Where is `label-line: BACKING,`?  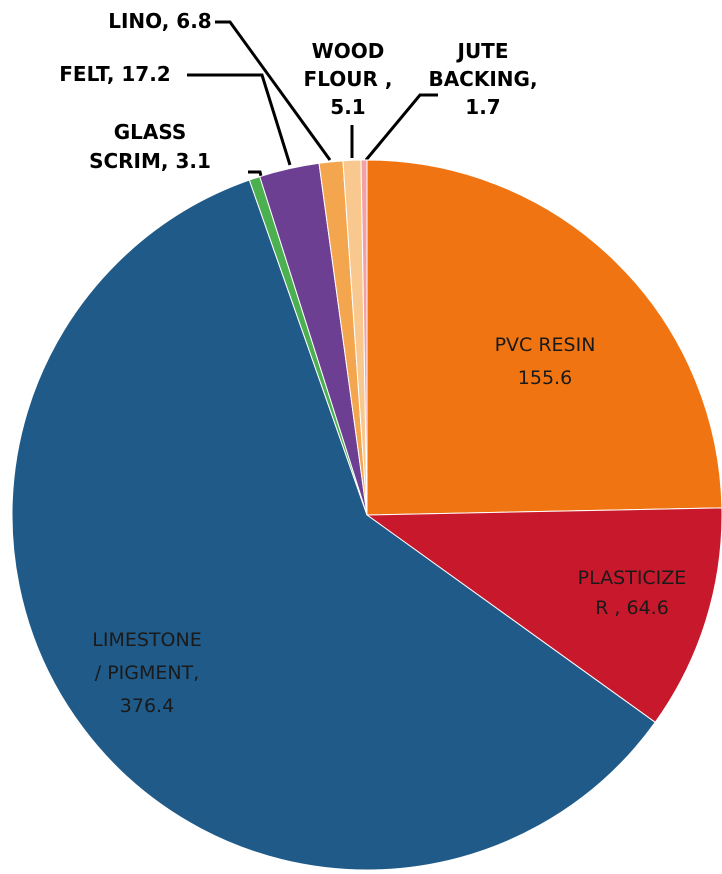
label-line: BACKING, is located at coordinates (482, 79).